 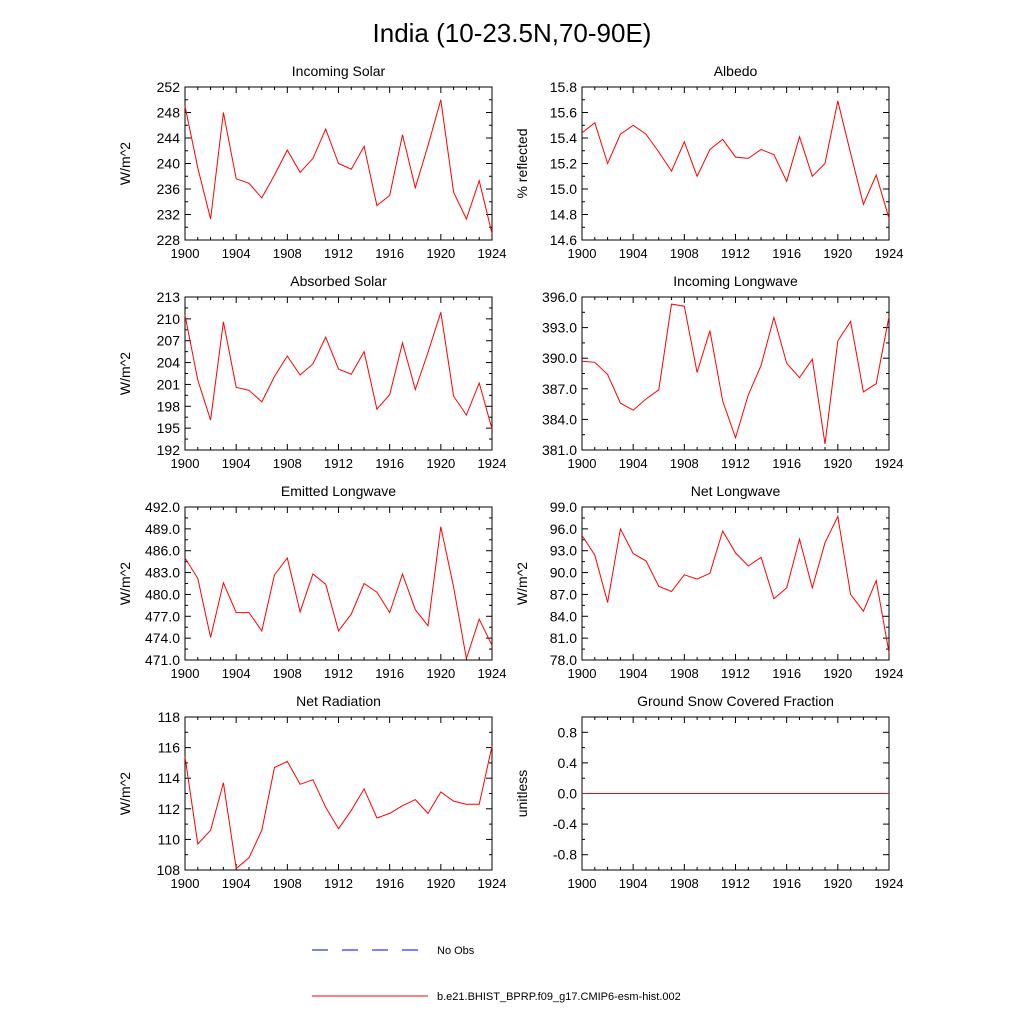 What do you see at coordinates (169, 319) in the screenshot?
I see `panel-absorbed-solar-y-tick-label: 210` at bounding box center [169, 319].